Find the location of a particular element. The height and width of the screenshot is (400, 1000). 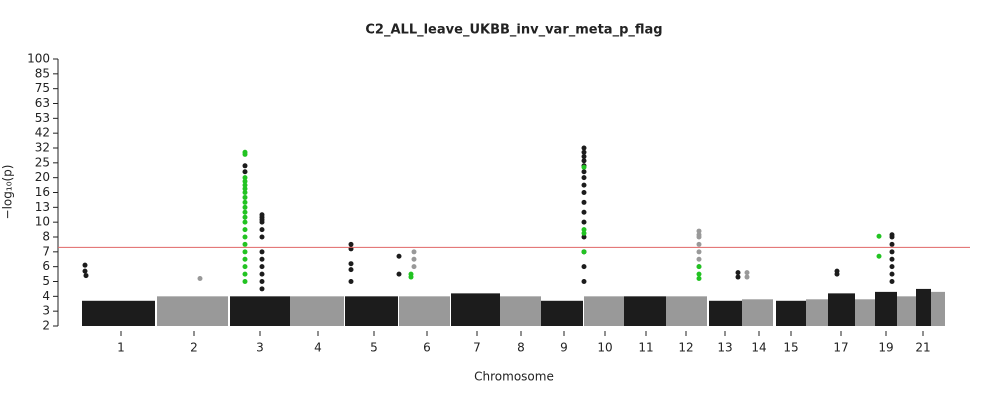

x-tick-label: 13 is located at coordinates (724, 348).